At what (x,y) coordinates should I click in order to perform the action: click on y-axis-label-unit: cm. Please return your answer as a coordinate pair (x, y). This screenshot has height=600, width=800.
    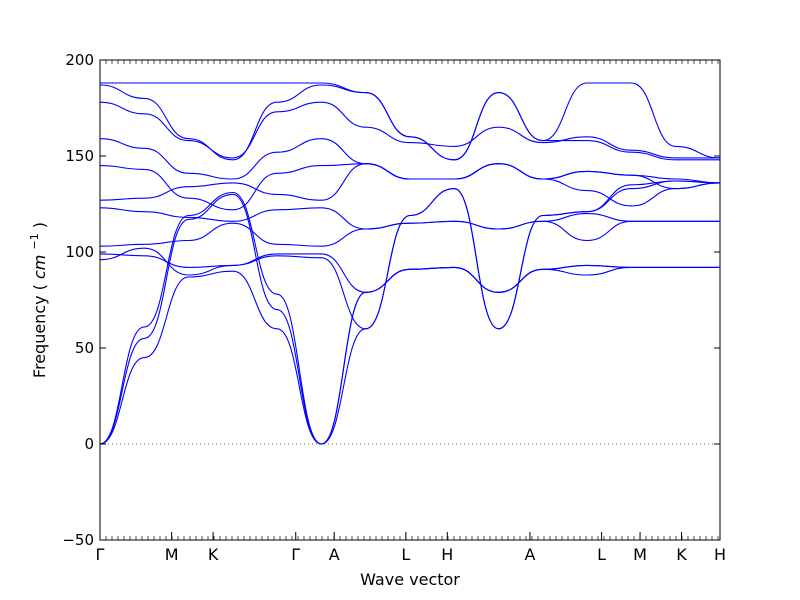
    Looking at the image, I should click on (39, 267).